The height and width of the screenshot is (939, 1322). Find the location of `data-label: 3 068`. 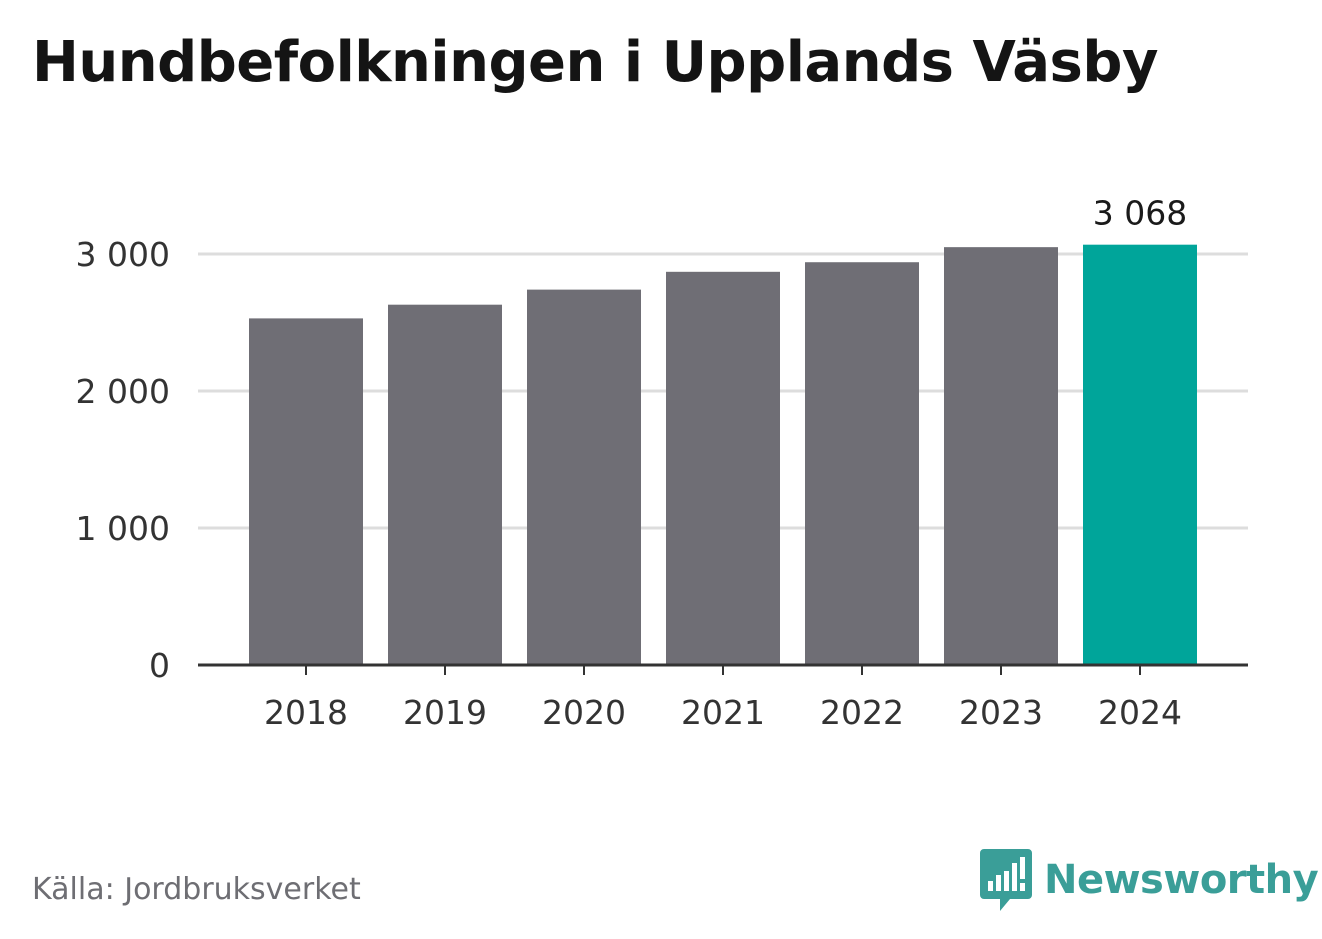

data-label: 3 068 is located at coordinates (1140, 213).